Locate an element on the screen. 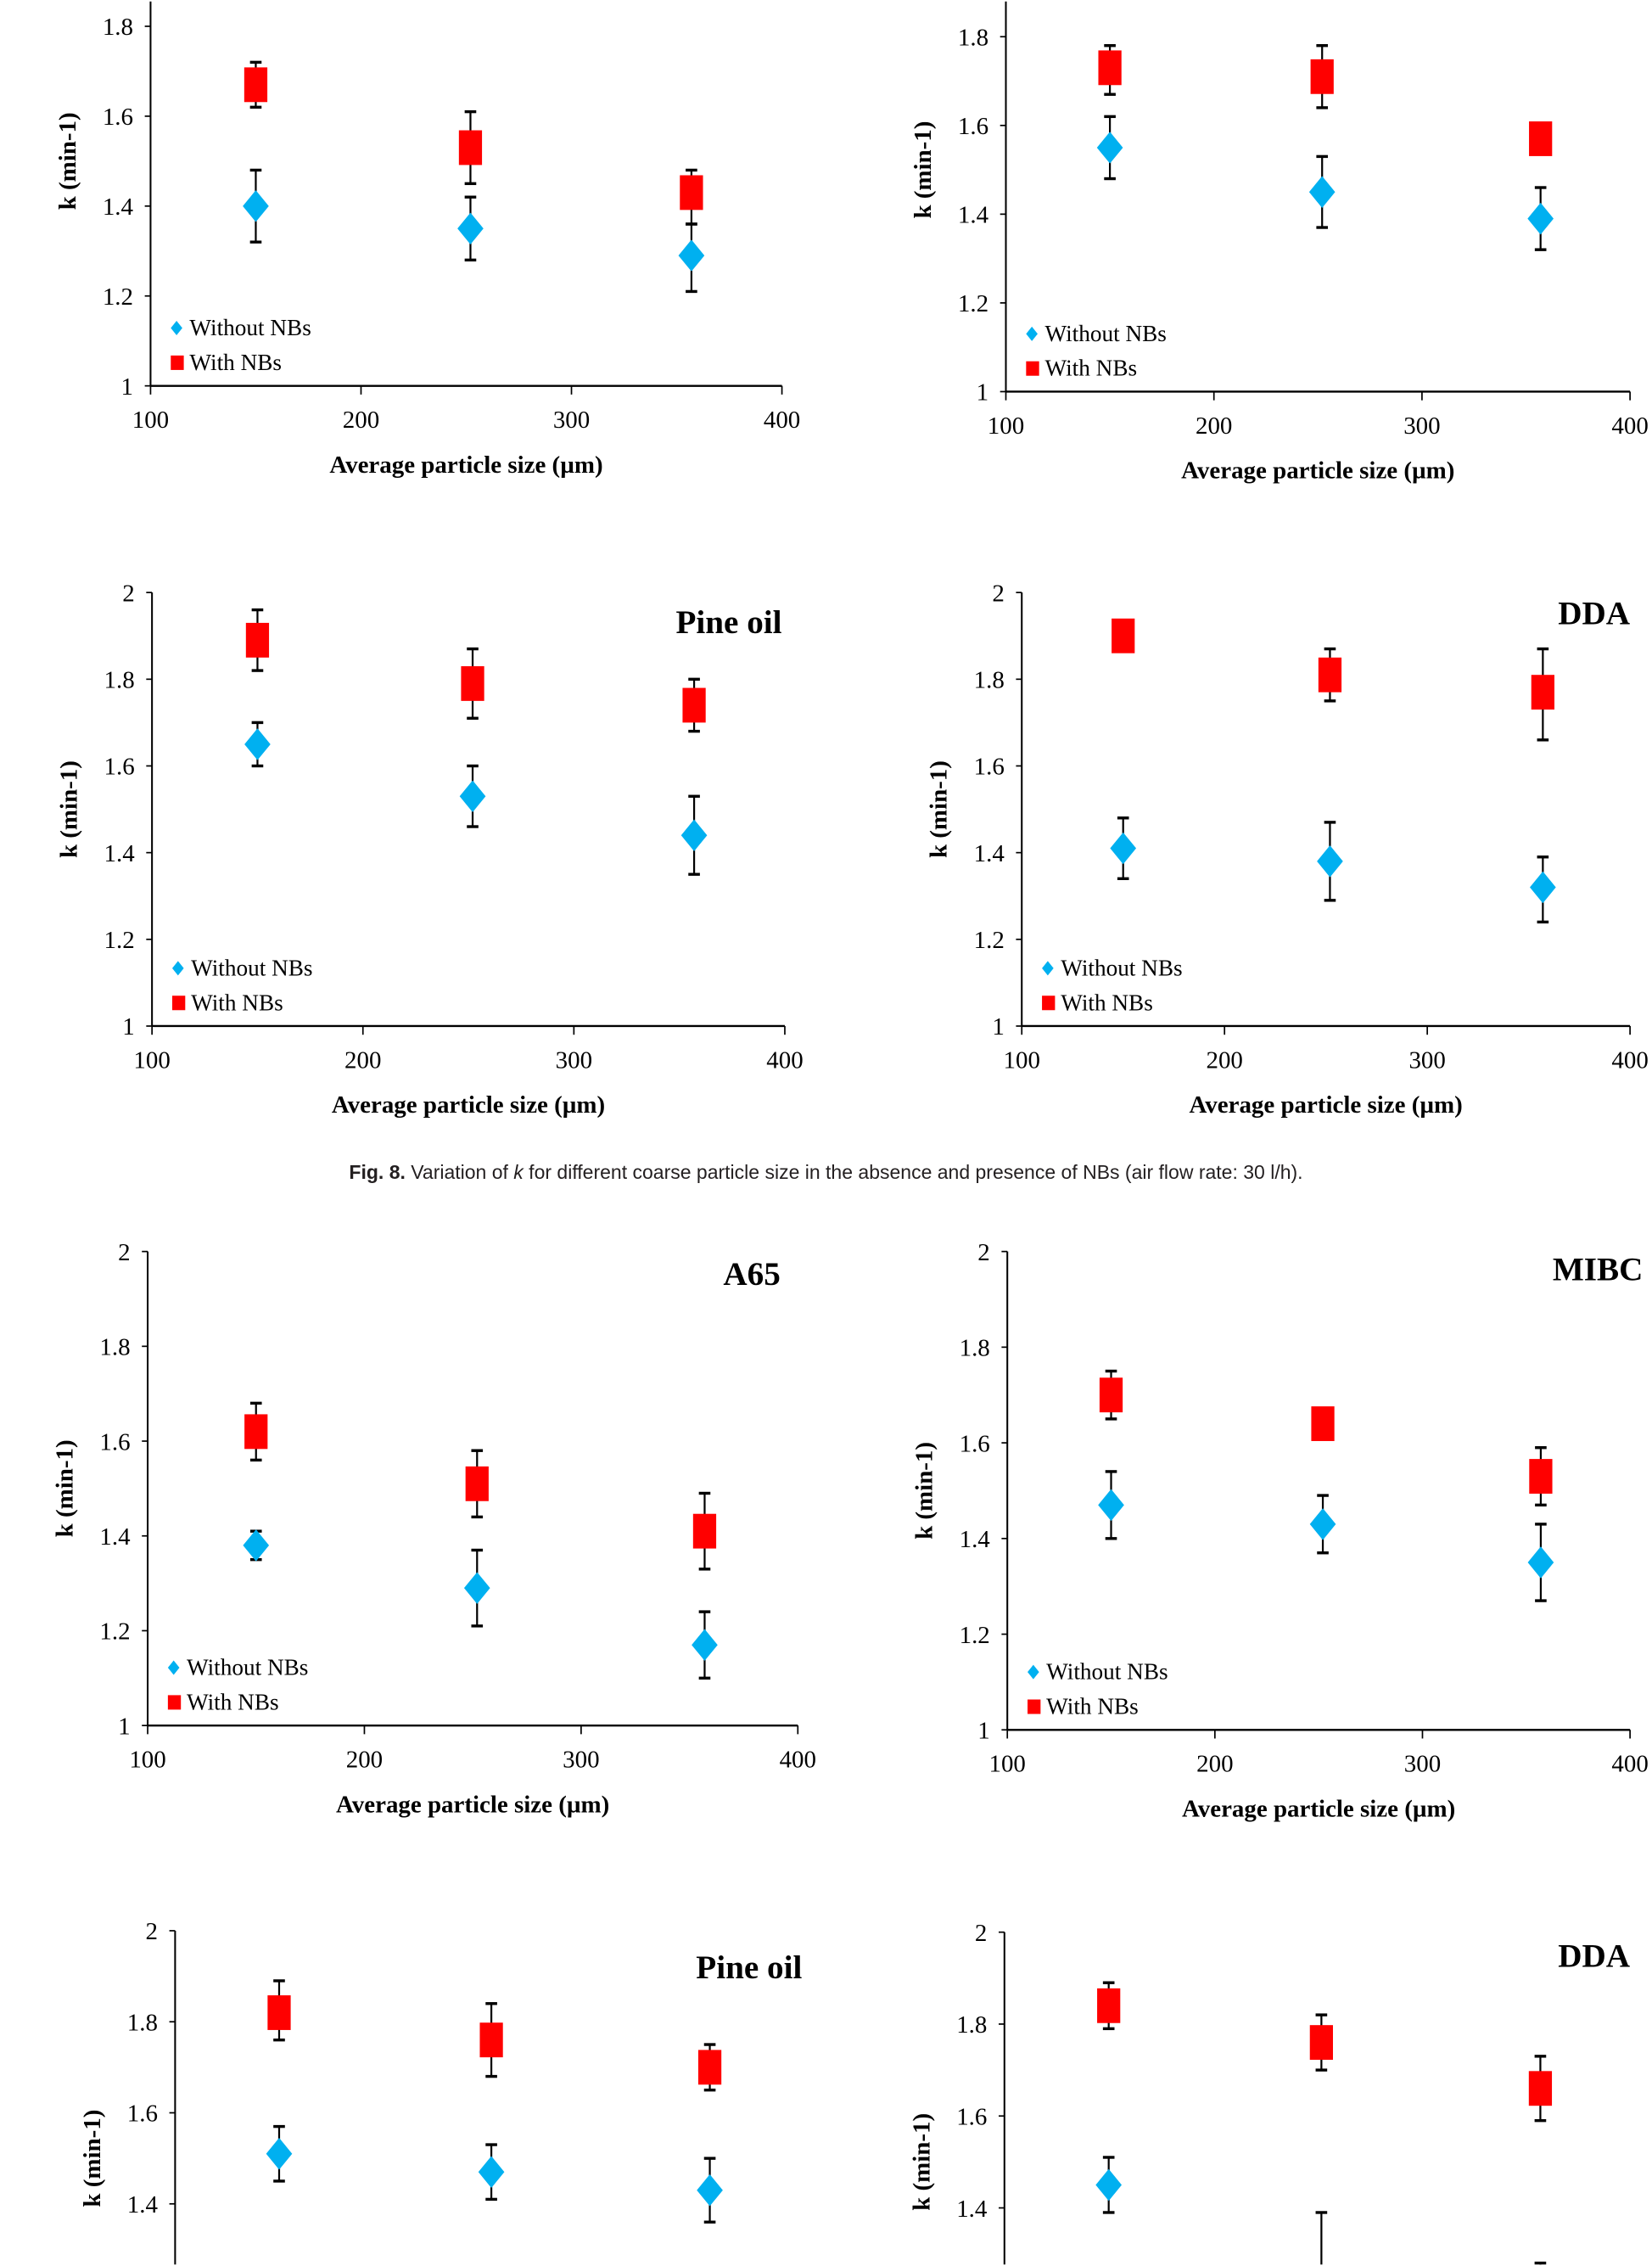 Image resolution: width=1652 pixels, height=2266 pixels. chart-title: Pine oil is located at coordinates (749, 1968).